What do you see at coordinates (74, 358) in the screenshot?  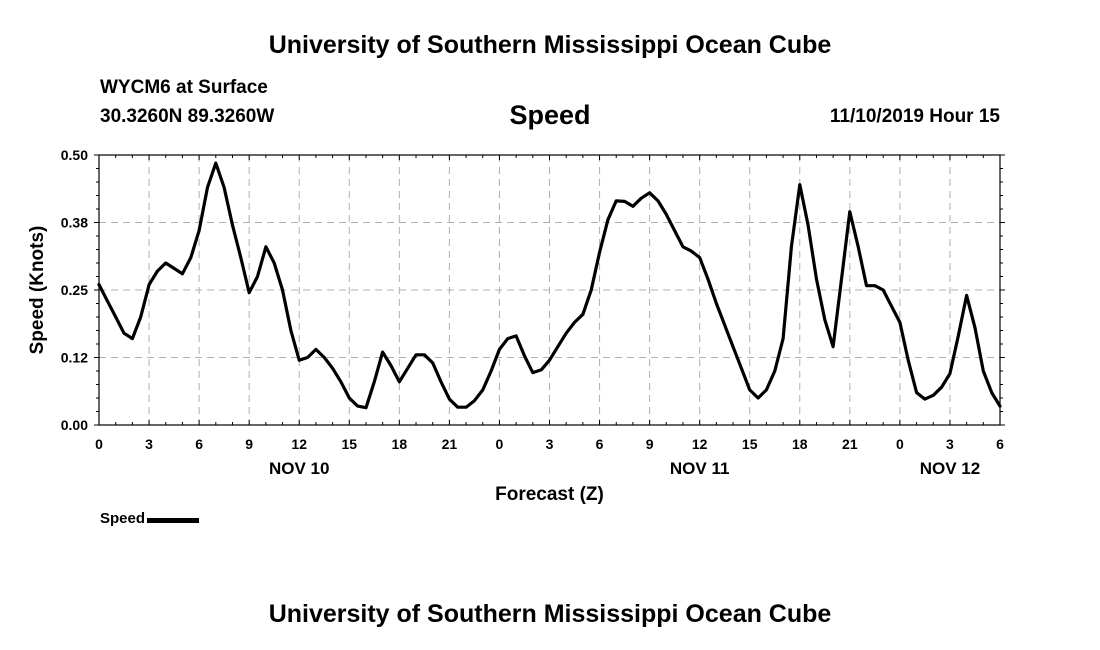 I see `y-tick-label: 0.12` at bounding box center [74, 358].